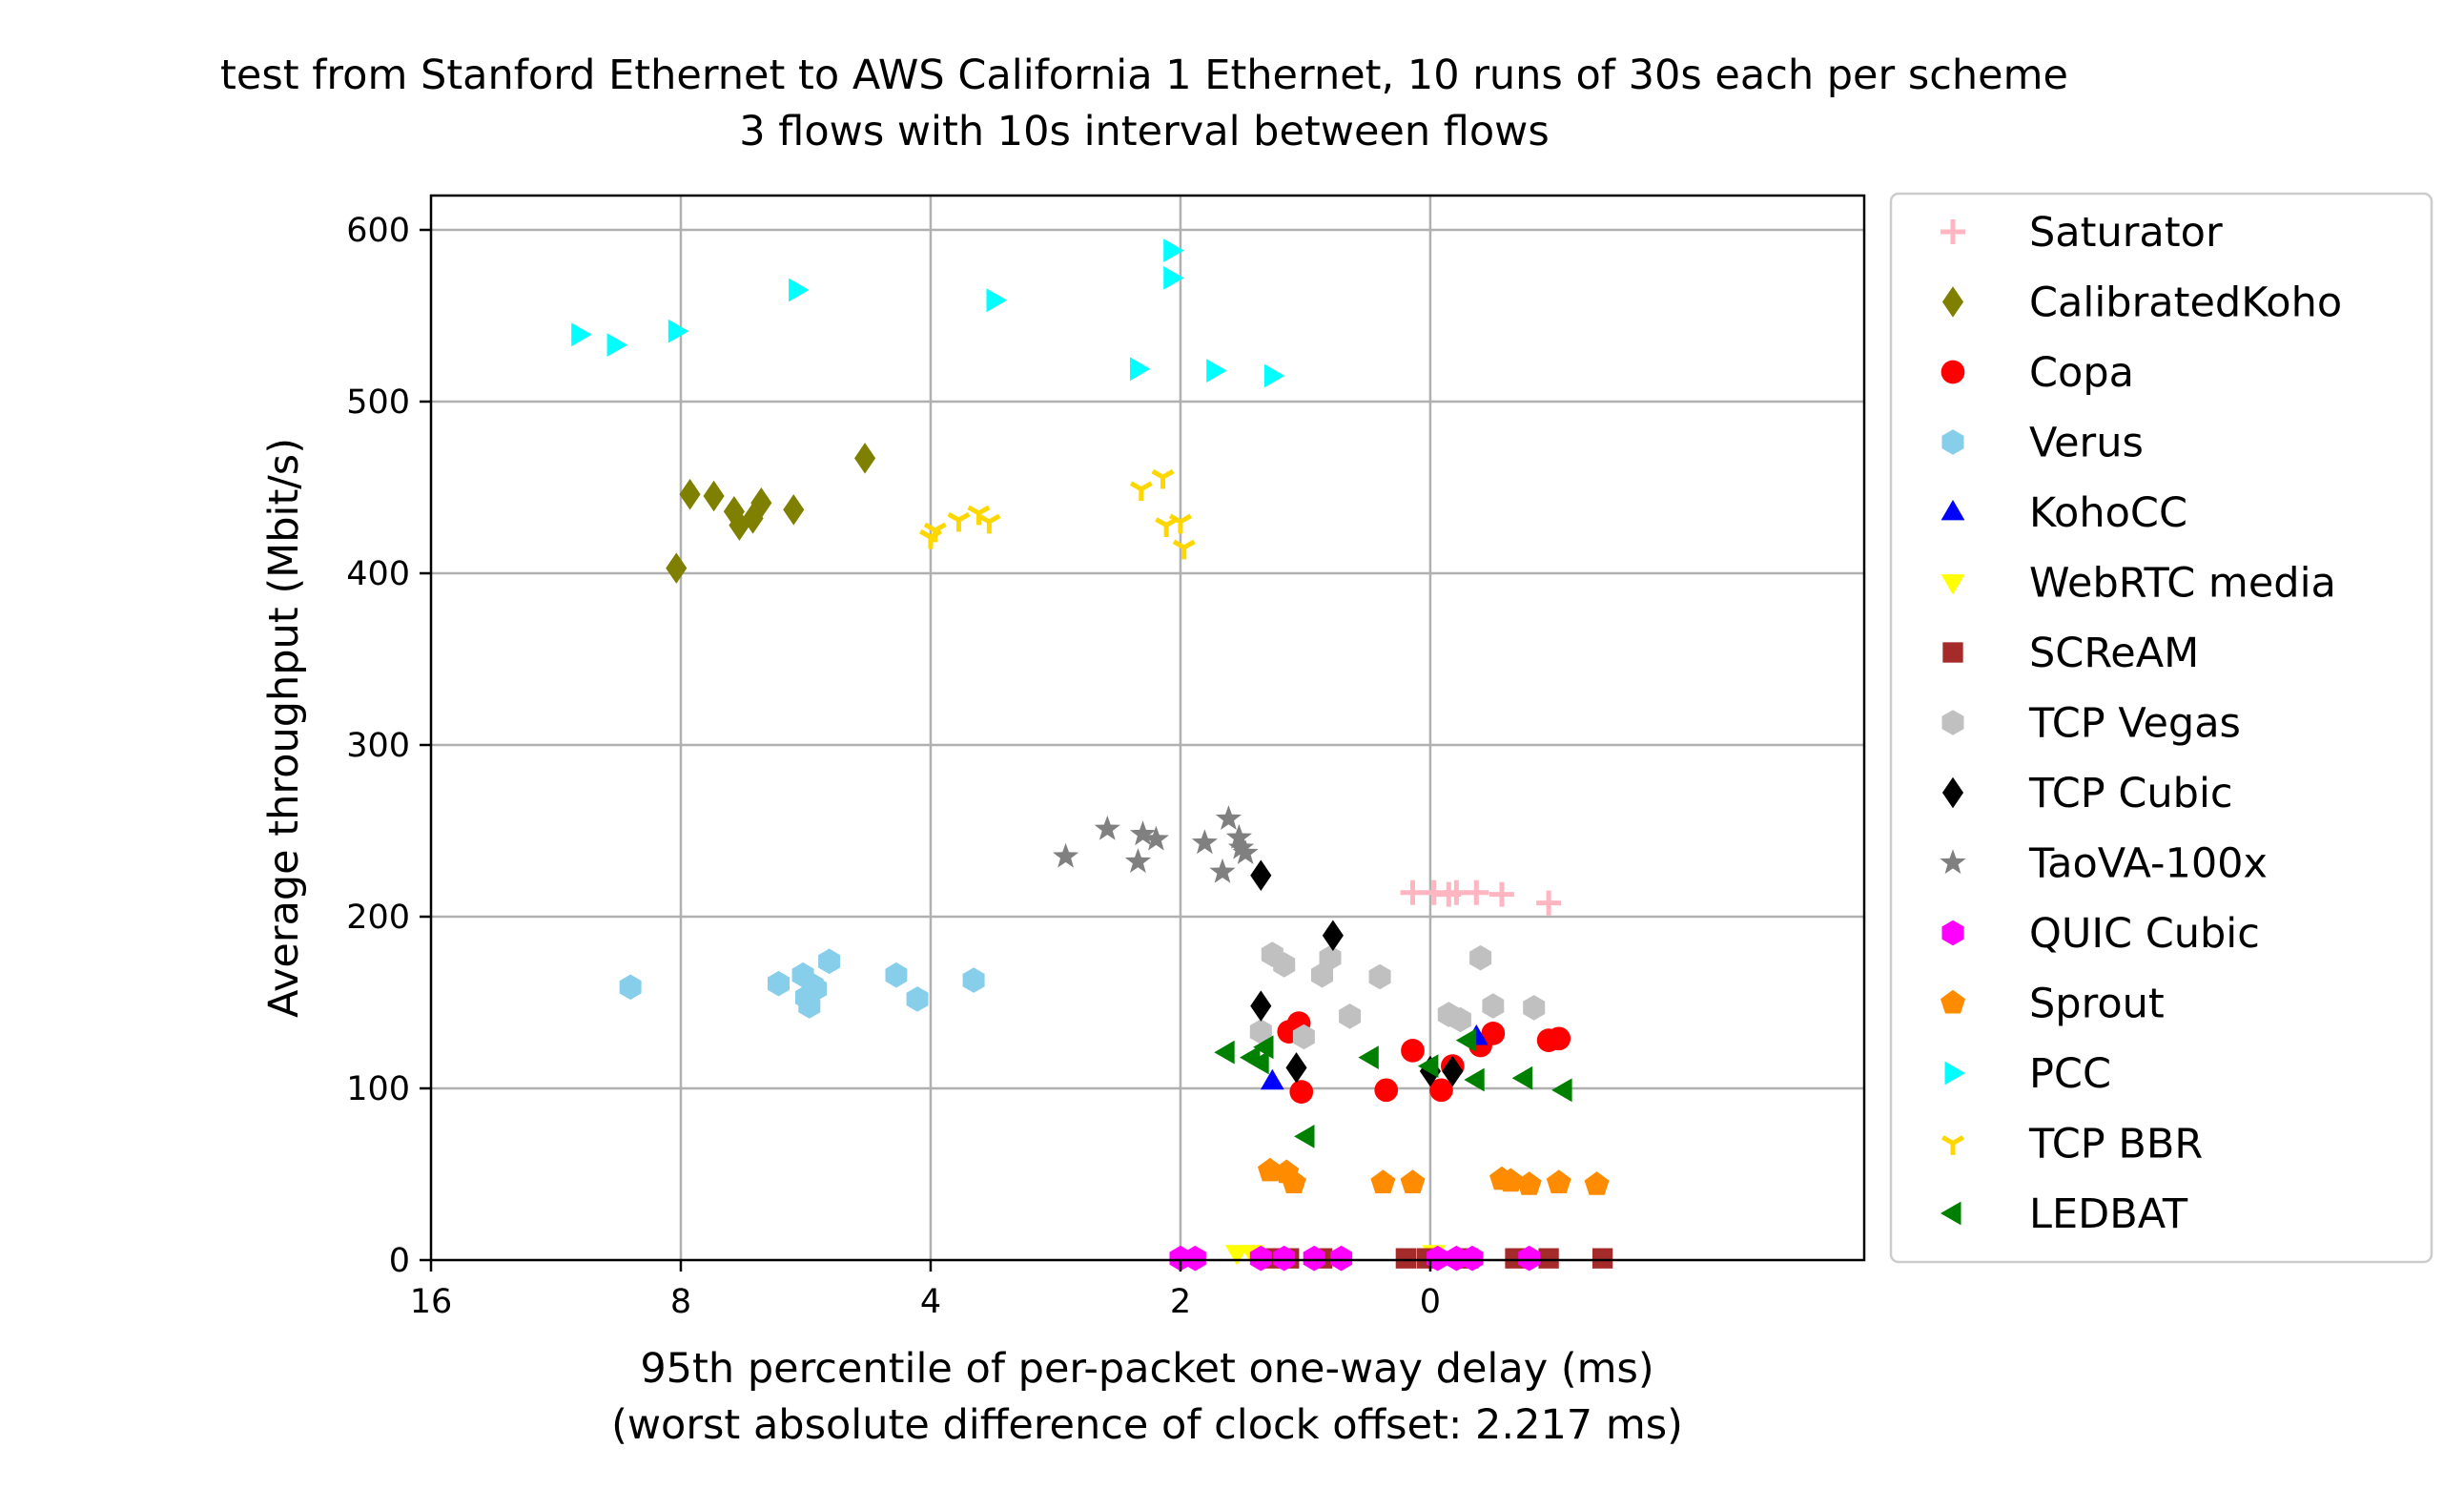 This screenshot has width=2464, height=1489. I want to click on legend-marker-sprout, so click(1952, 1001).